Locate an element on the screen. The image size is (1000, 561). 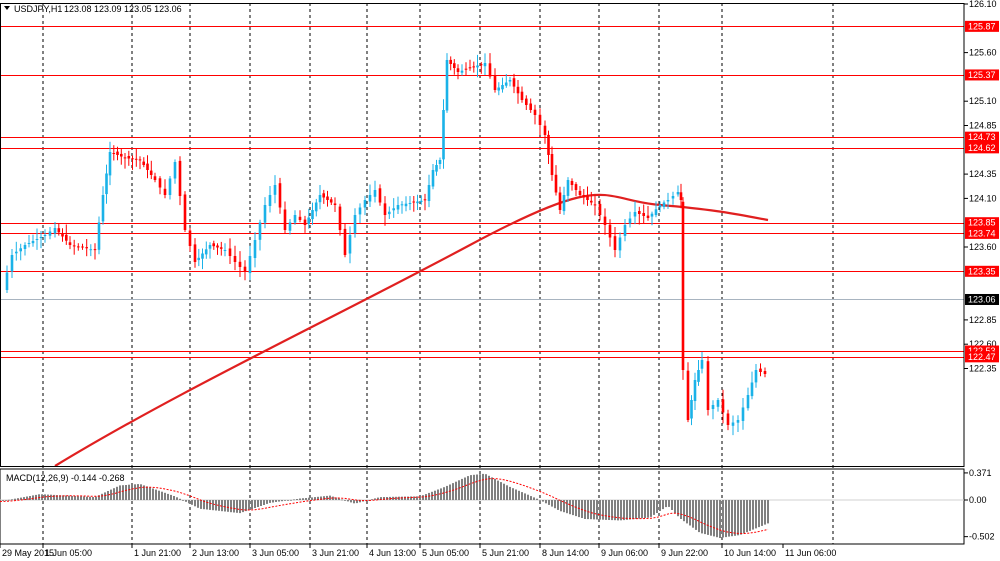
level-price-tag is located at coordinates (982, 233).